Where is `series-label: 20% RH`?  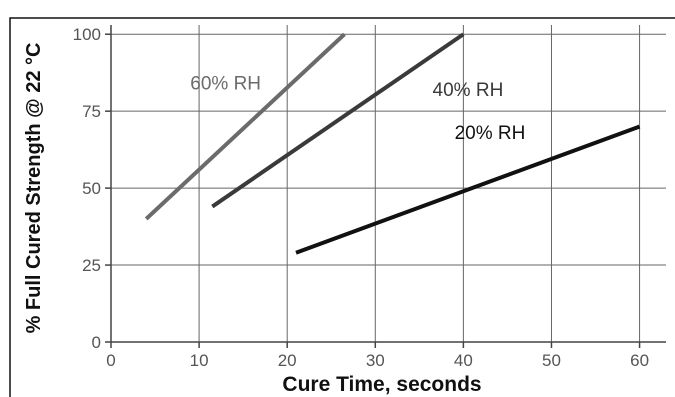
series-label: 20% RH is located at coordinates (490, 133).